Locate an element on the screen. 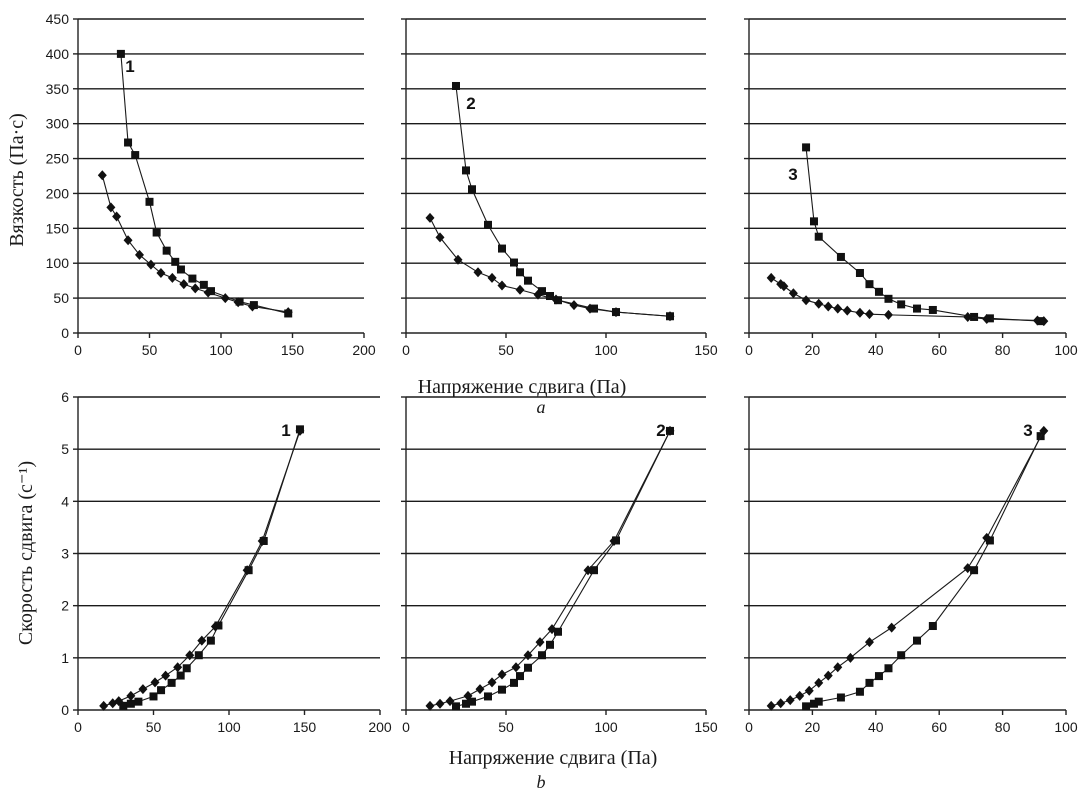 Image resolution: width=1083 pixels, height=796 pixels. y-tick-label: 100 is located at coordinates (58, 263).